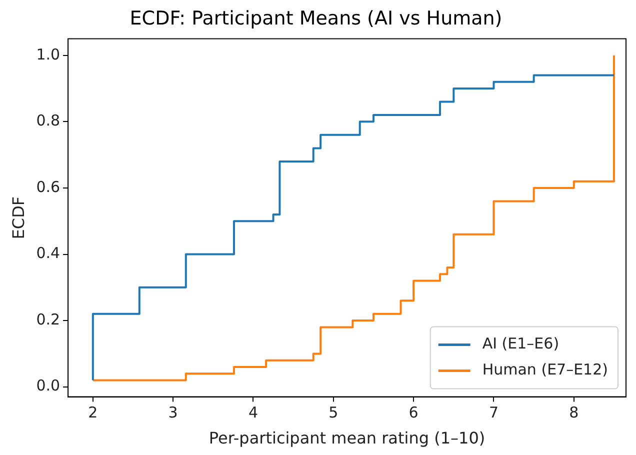 This screenshot has width=636, height=455. I want to click on legend-label: Human (E7–E12), so click(545, 369).